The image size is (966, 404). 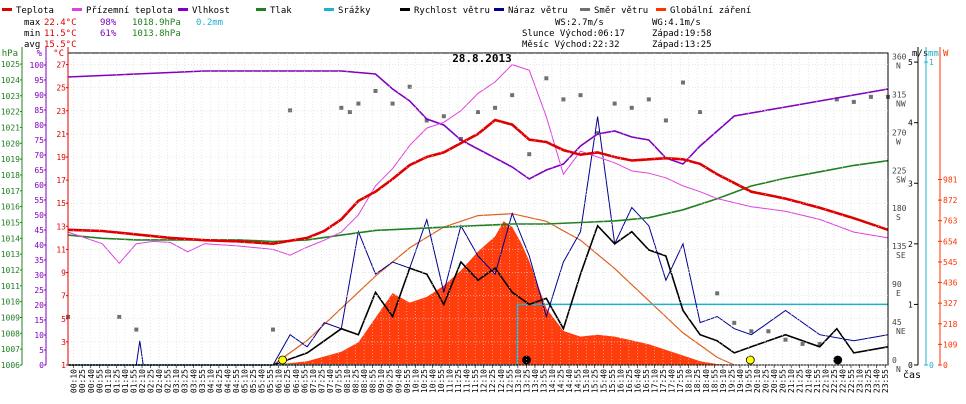 I want to click on x-tick-label: 18:55, so click(x=714, y=381).